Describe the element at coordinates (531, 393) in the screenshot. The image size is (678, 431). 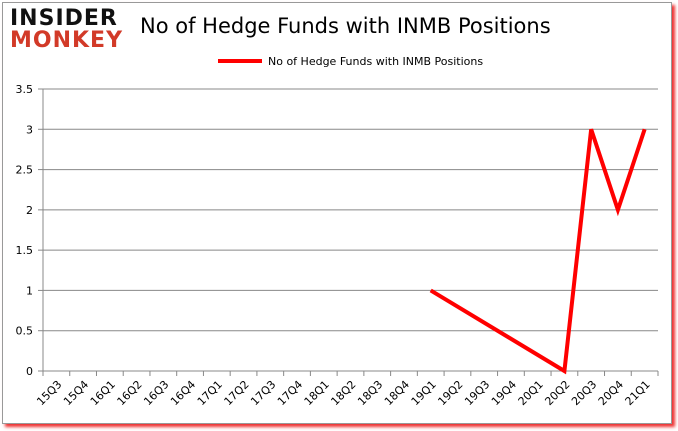
I see `x-tick-label: 20Q1` at that location.